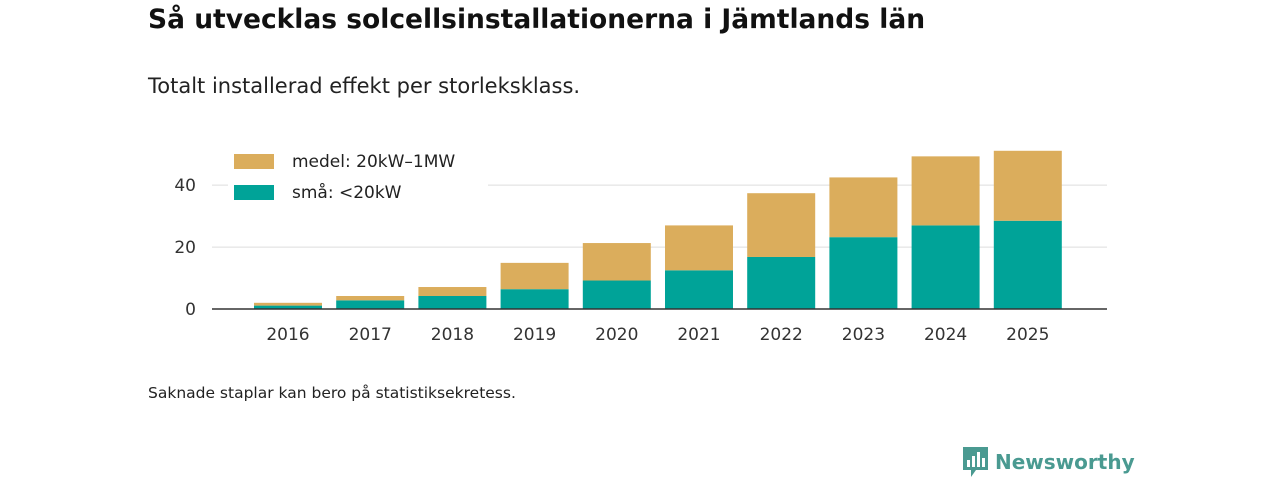 The width and height of the screenshot is (1280, 480). What do you see at coordinates (370, 304) in the screenshot?
I see `bar-sma-2017` at bounding box center [370, 304].